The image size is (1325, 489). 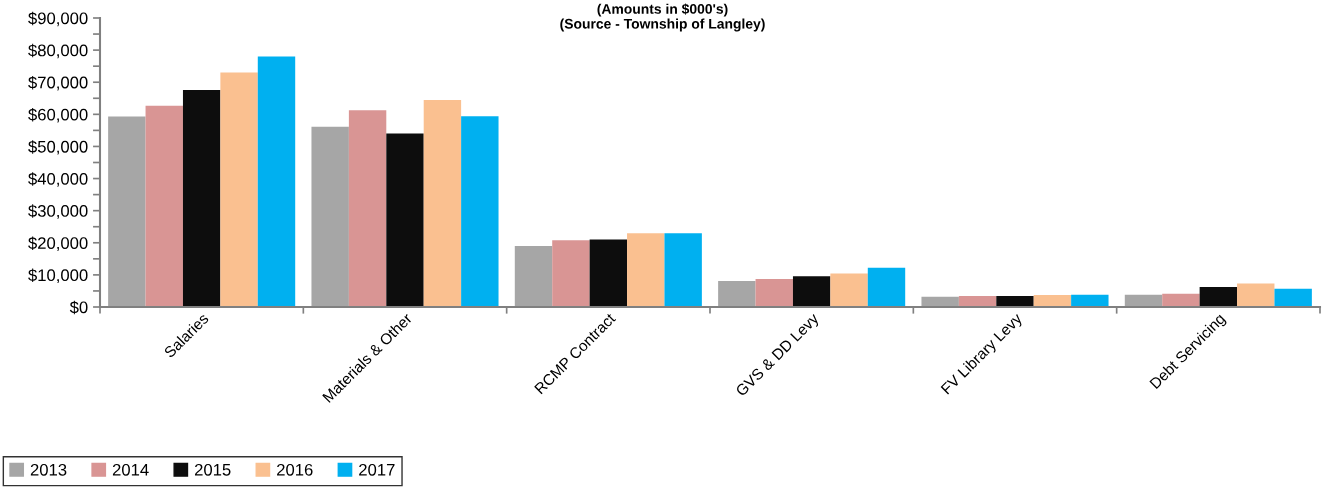 I want to click on legend-label: 2016, so click(x=295, y=469).